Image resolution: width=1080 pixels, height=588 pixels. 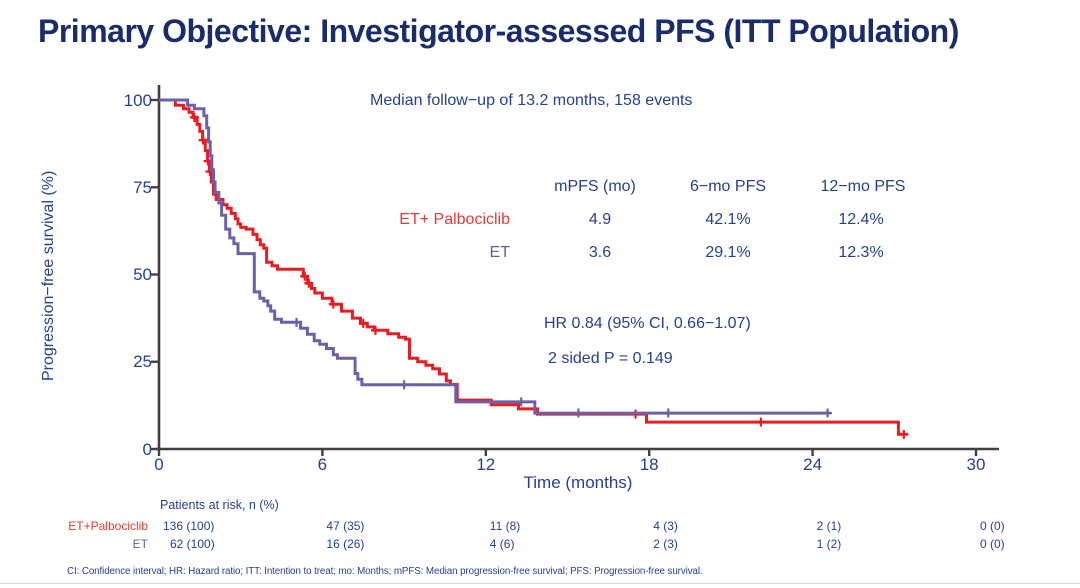 What do you see at coordinates (142, 274) in the screenshot?
I see `y-tick-label: 50` at bounding box center [142, 274].